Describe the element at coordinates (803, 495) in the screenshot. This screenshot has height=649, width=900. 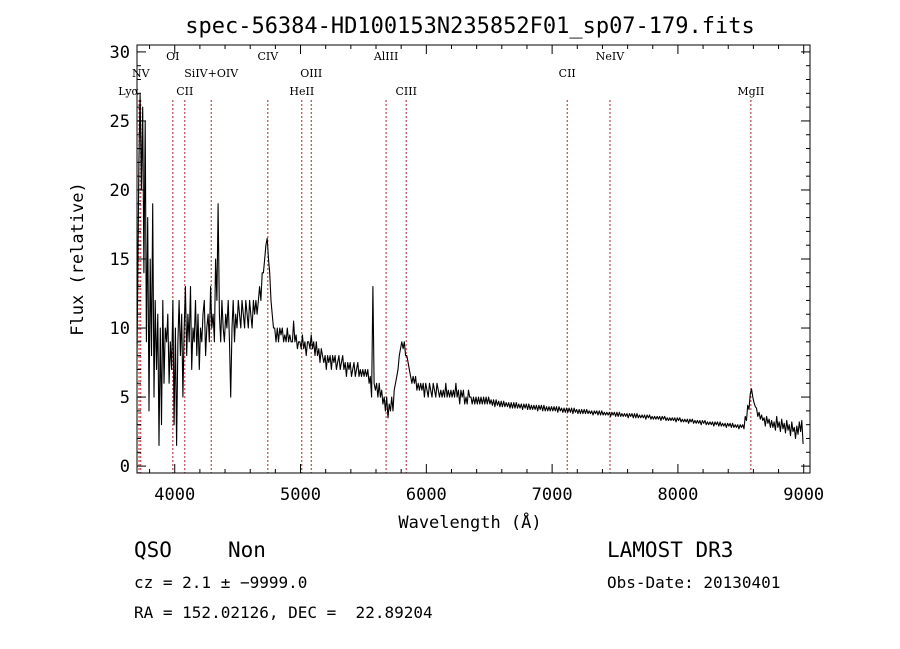
I see `x-tick-label-5: 9000` at that location.